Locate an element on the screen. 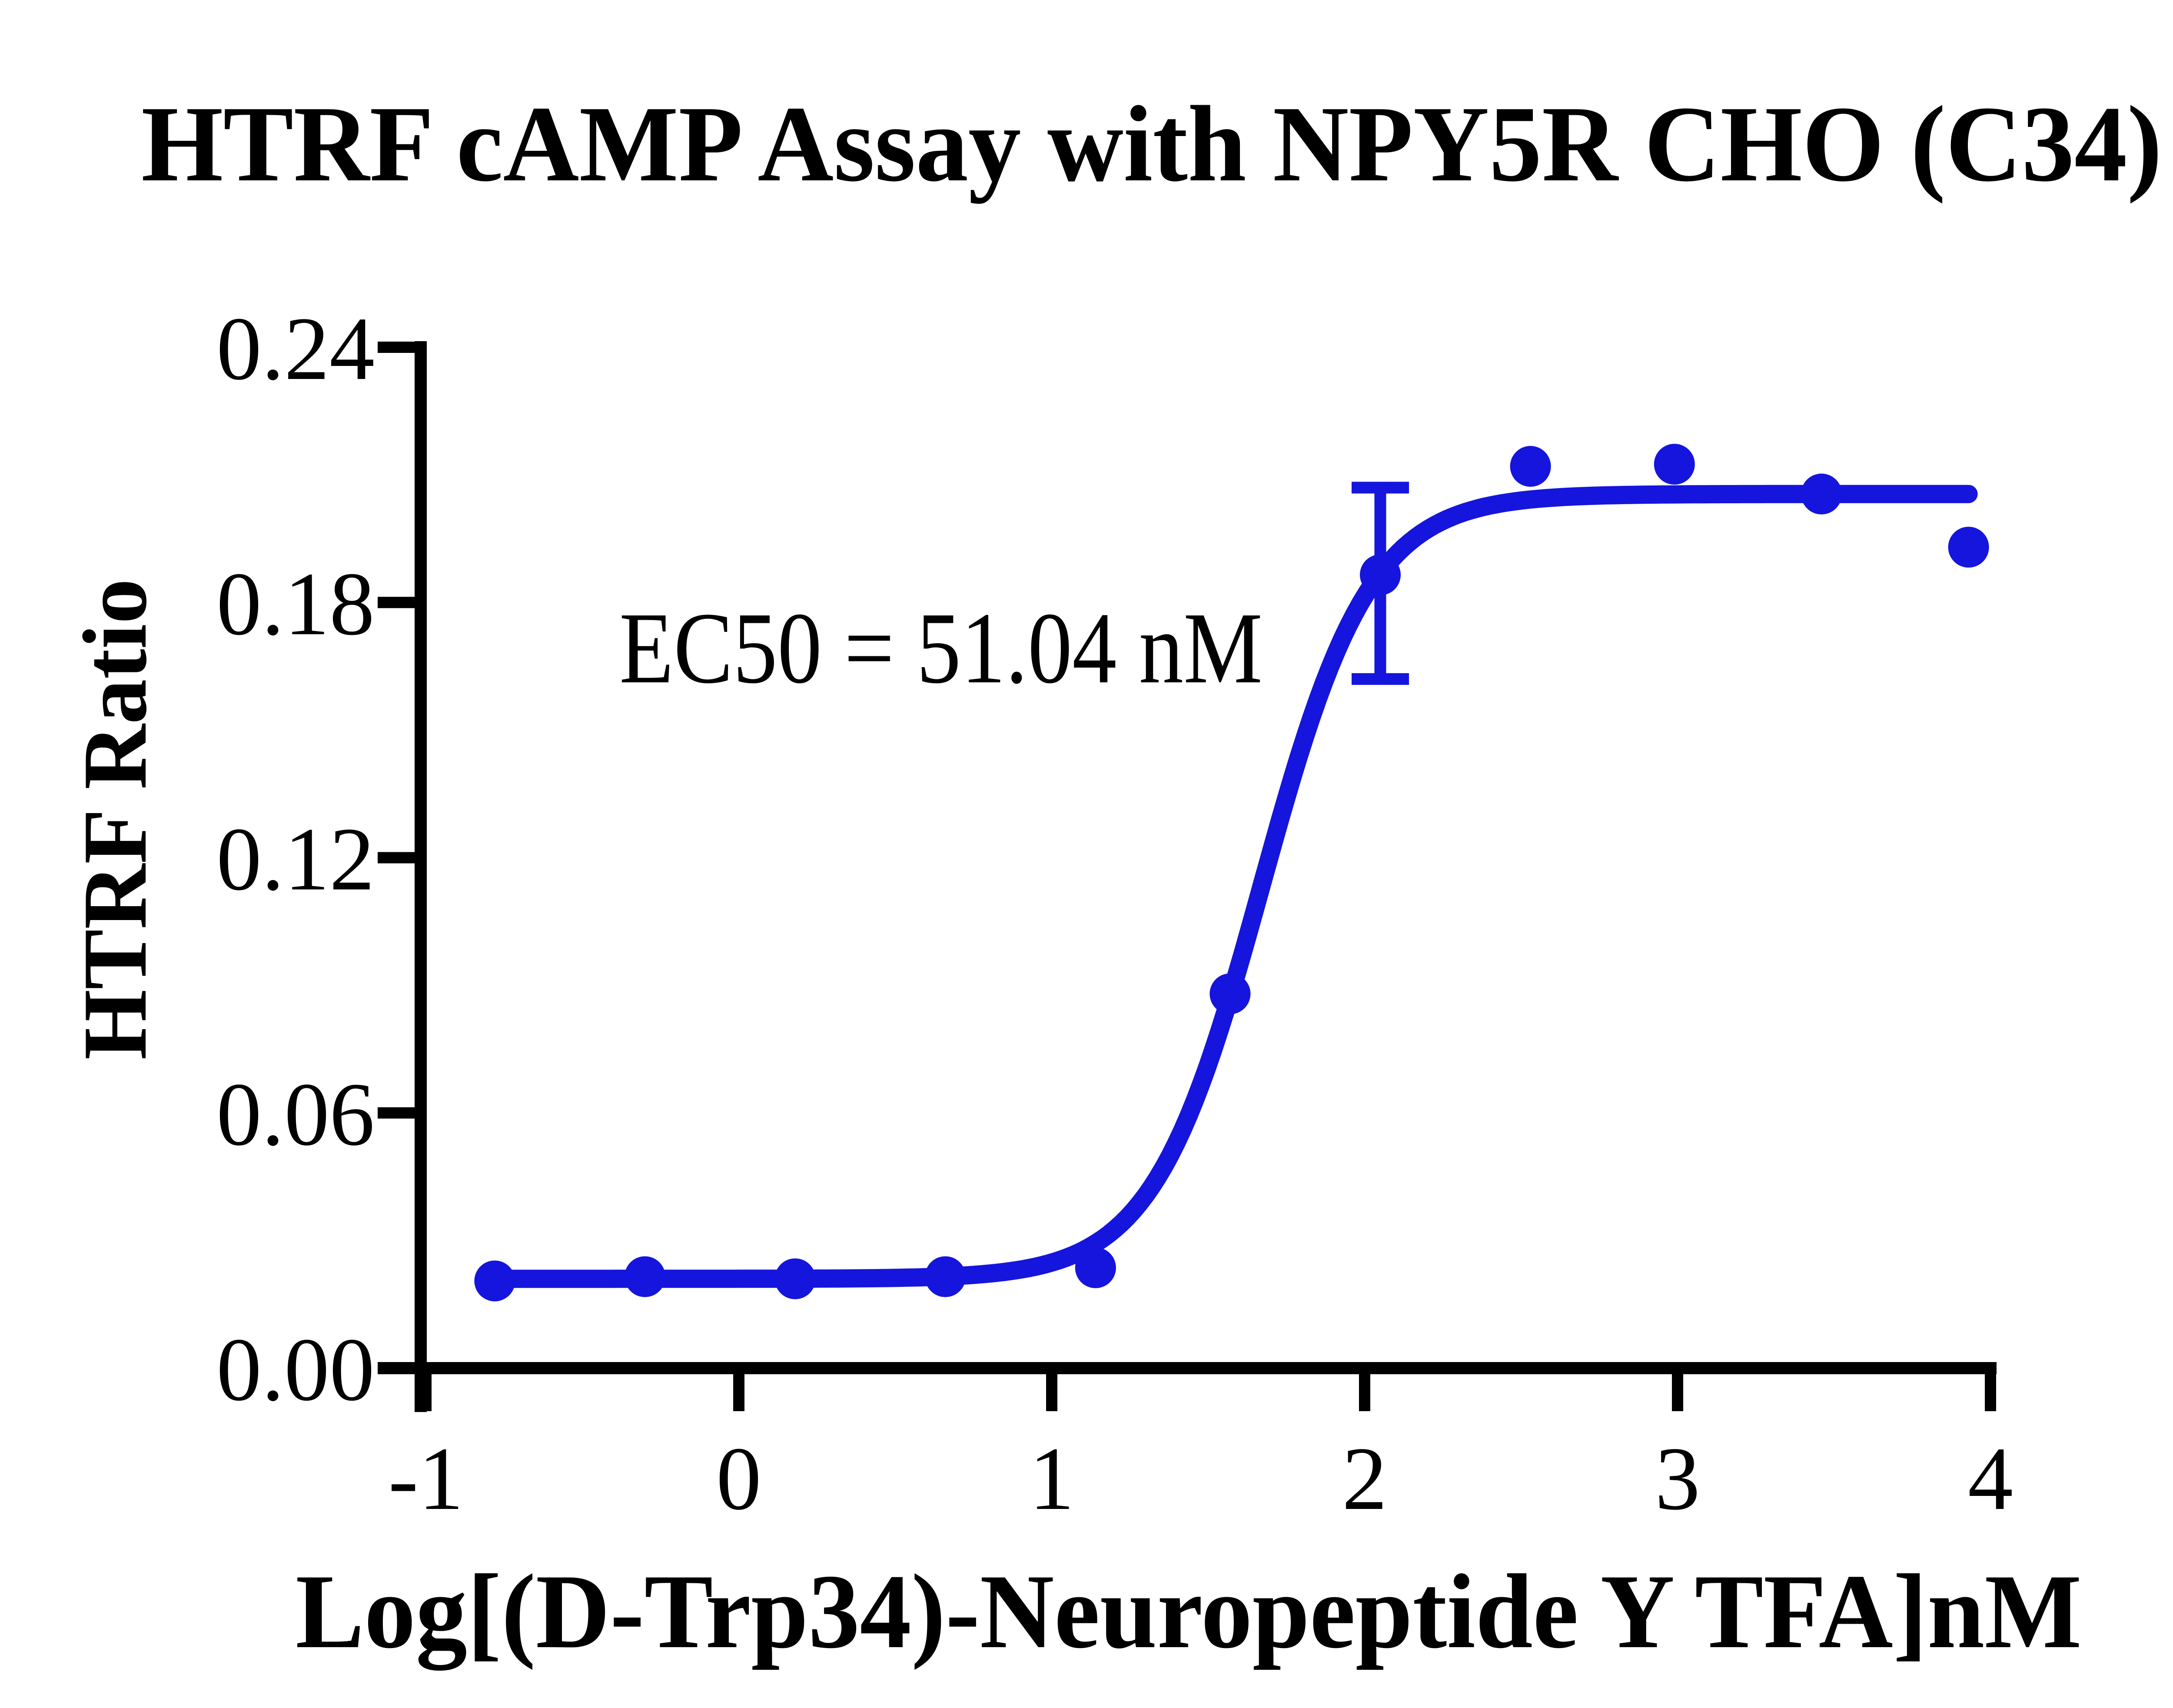 This screenshot has width=2173, height=1708. x-tick-label: 0 is located at coordinates (738, 1479).